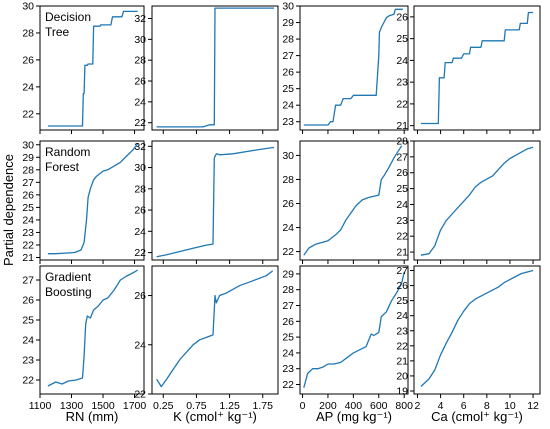  I want to click on x-tick-label: 600, so click(379, 406).